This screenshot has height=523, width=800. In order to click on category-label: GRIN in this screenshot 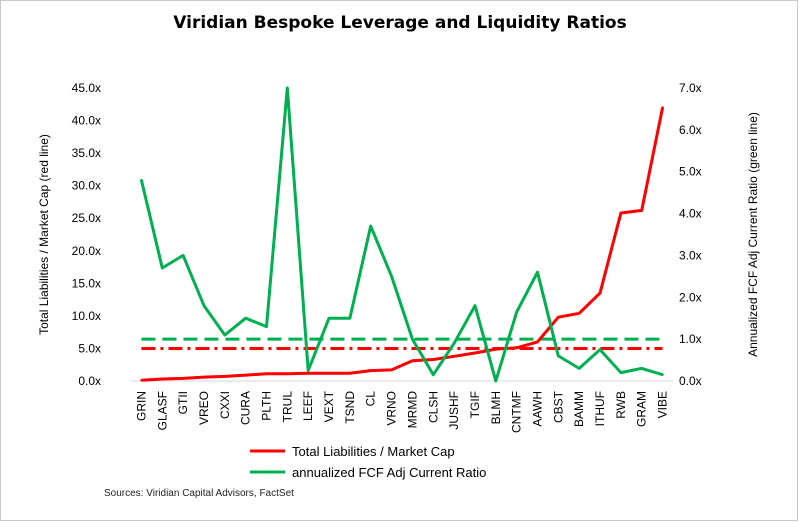, I will do `click(141, 406)`.